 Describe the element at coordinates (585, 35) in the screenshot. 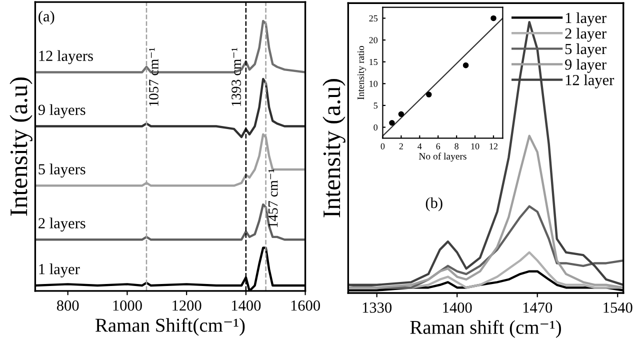

I see `legend-label: 2 layer` at that location.